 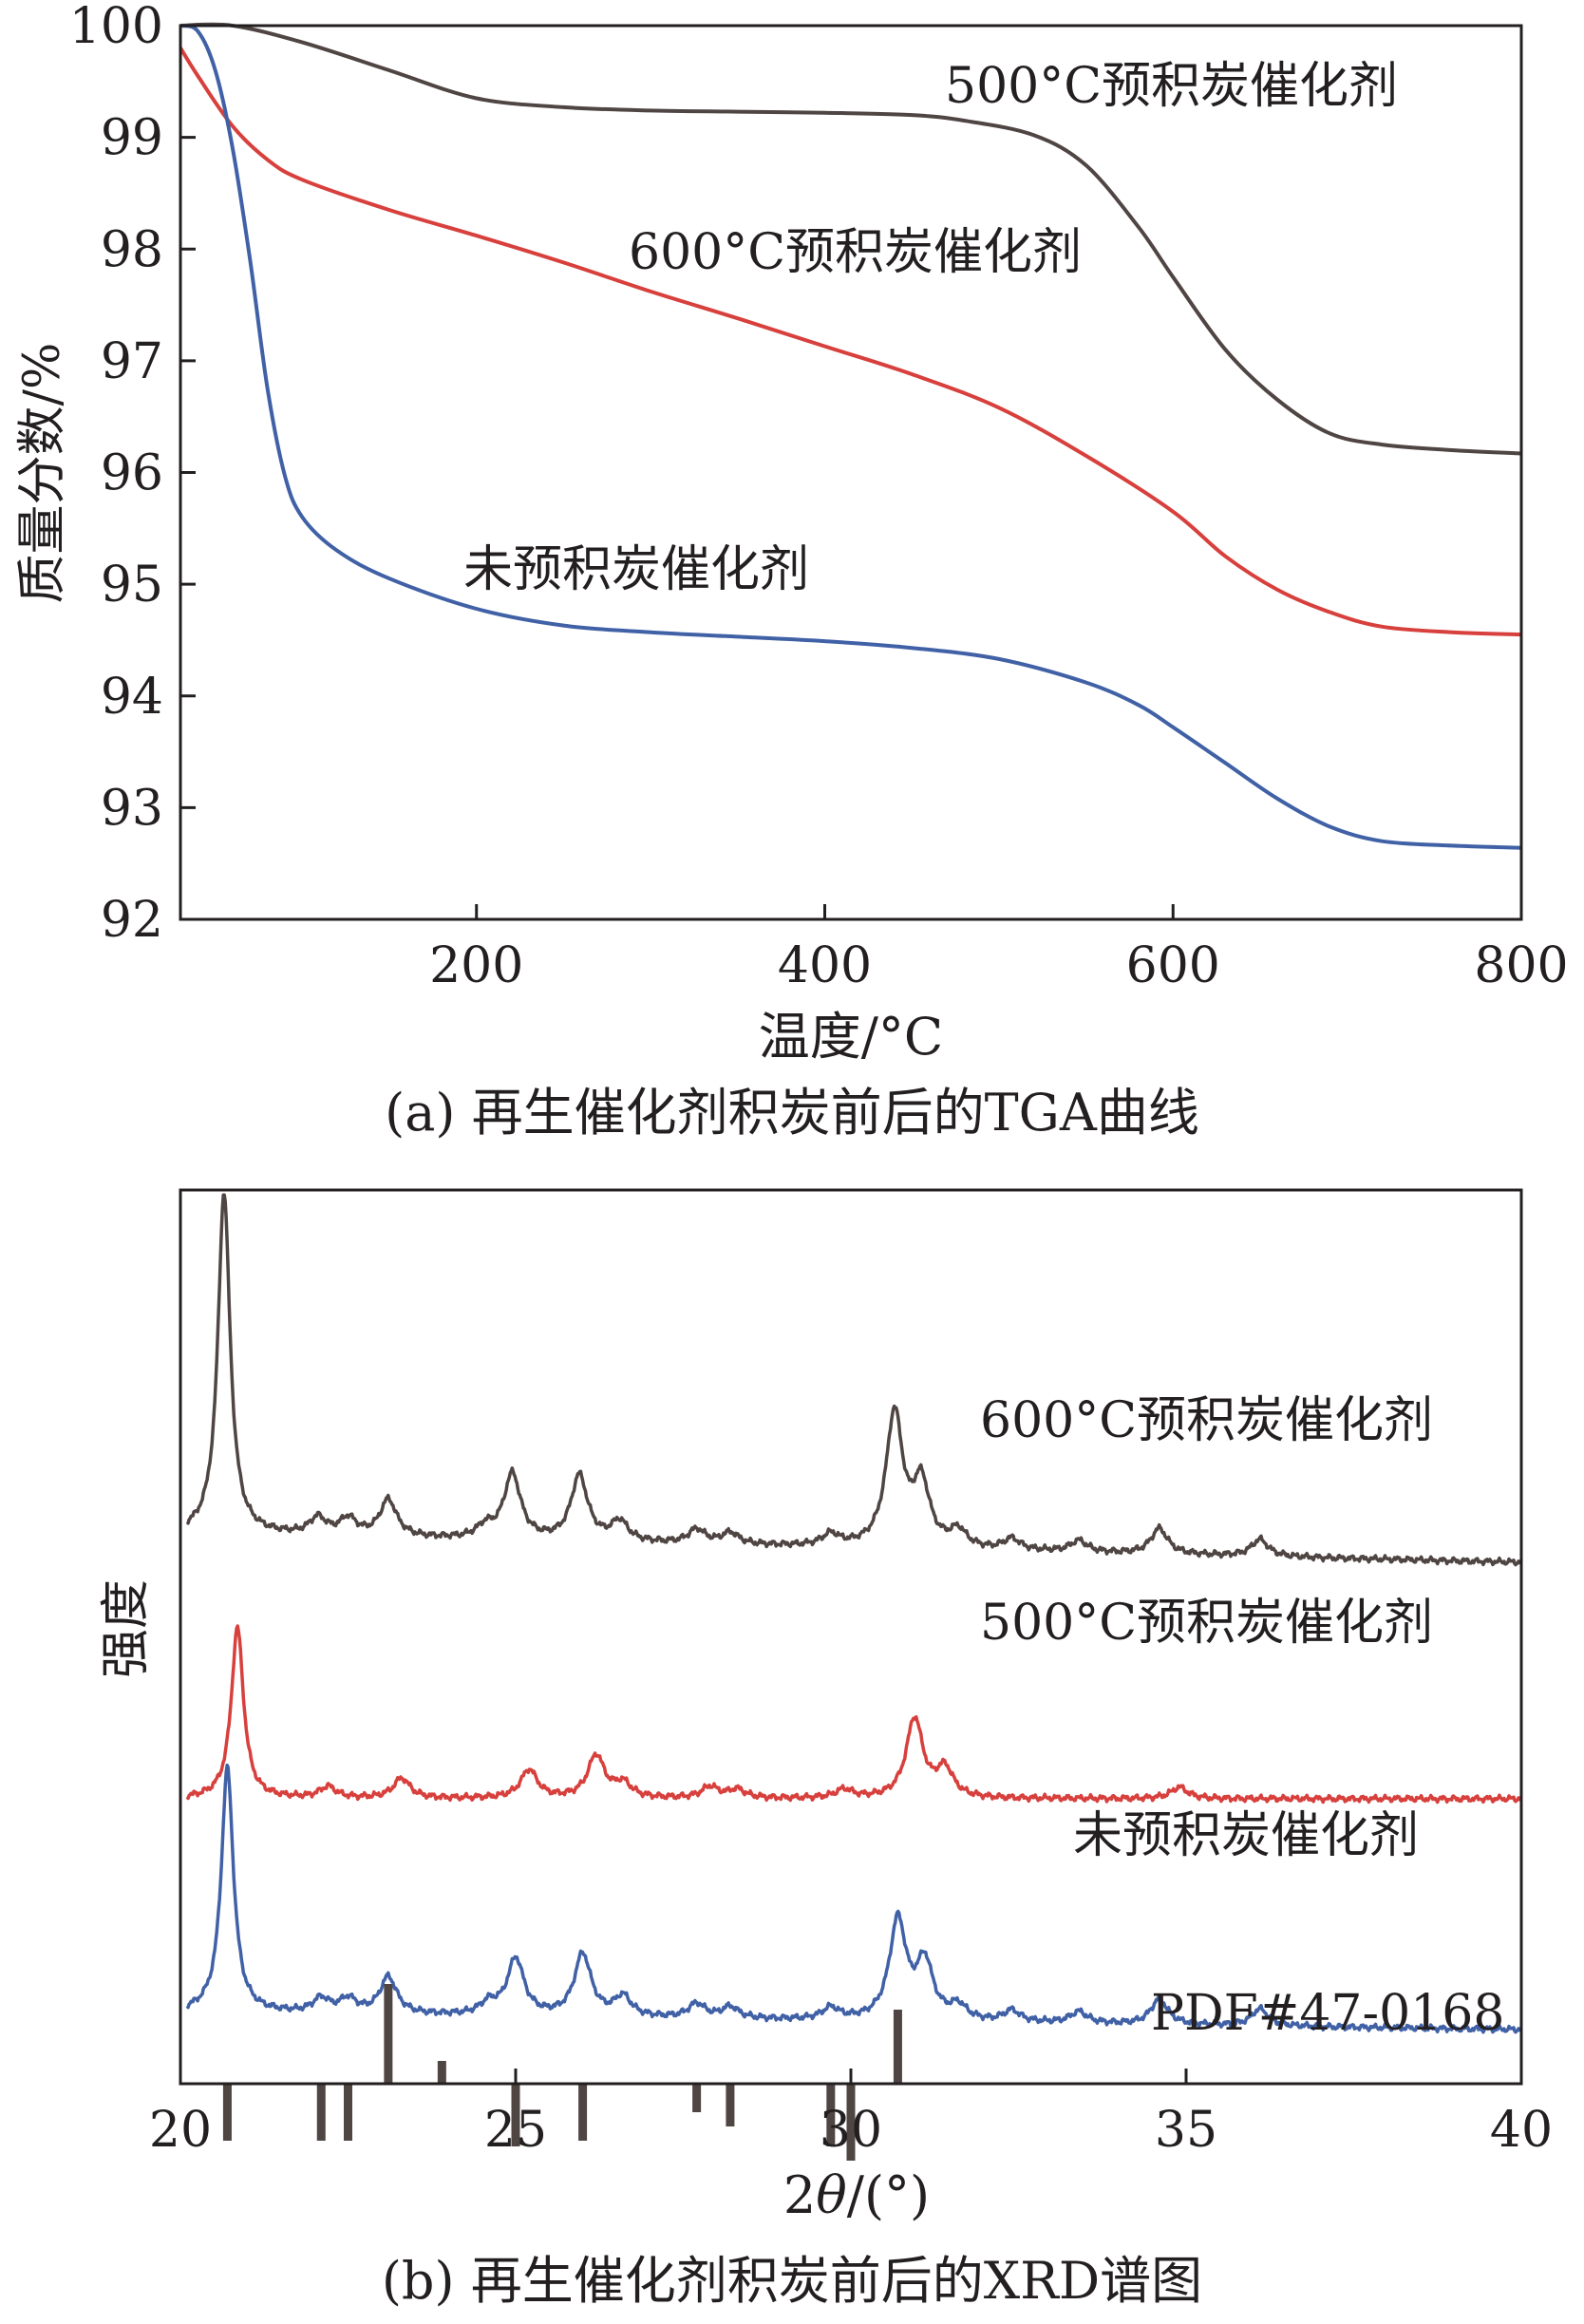 I want to click on tga-x-tick-label: 200, so click(x=476, y=965).